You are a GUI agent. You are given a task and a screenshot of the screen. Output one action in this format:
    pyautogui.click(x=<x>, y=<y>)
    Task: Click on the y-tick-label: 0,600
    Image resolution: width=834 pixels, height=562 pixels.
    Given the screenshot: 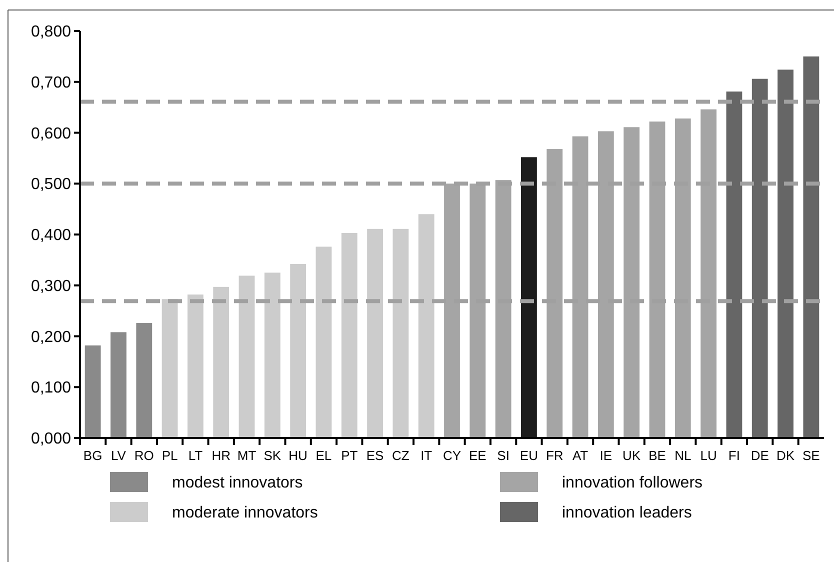 What is the action you would take?
    pyautogui.click(x=51, y=133)
    